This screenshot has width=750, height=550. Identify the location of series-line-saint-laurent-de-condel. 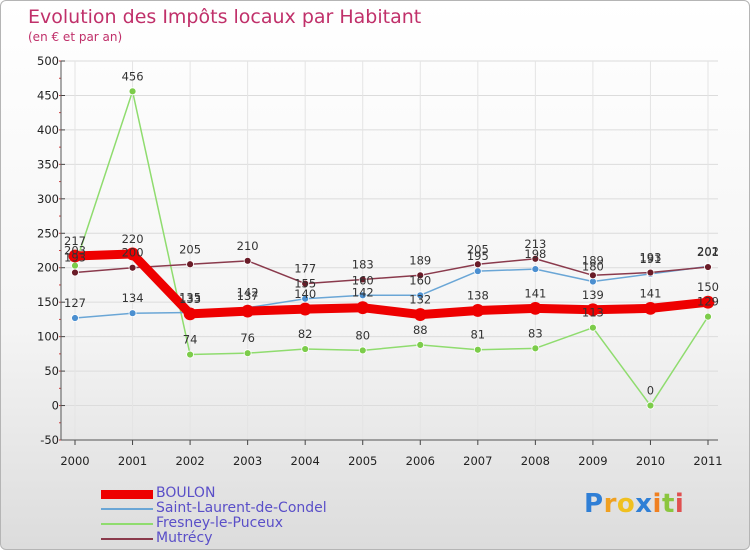
(391, 292).